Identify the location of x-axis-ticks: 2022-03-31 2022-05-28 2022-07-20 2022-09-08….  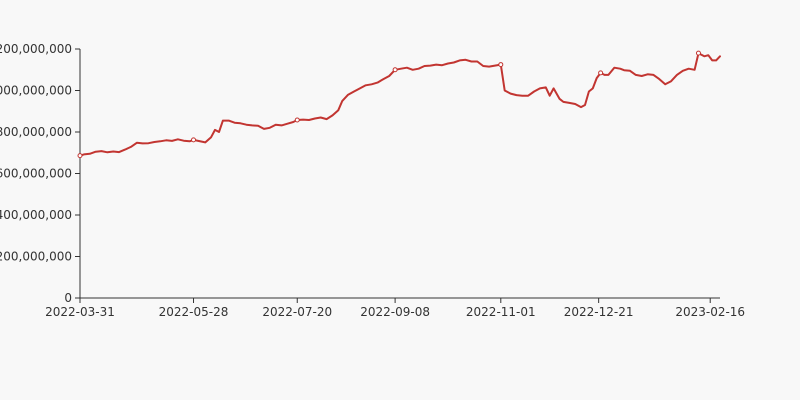
(395, 308).